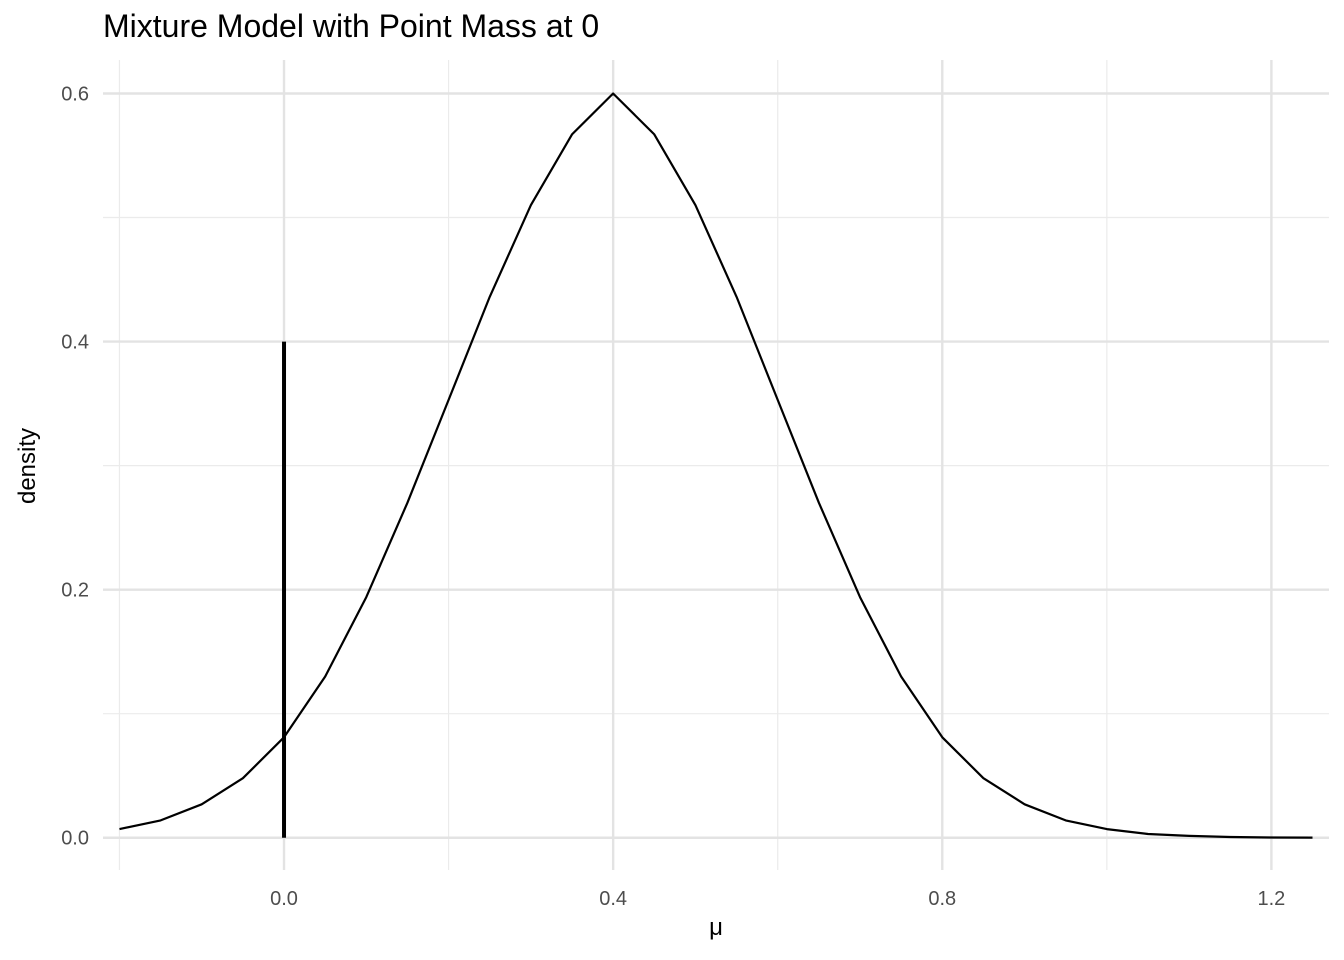 The height and width of the screenshot is (960, 1344). What do you see at coordinates (351, 26) in the screenshot?
I see `chart-title: Mixture Model with Point Mass at 0` at bounding box center [351, 26].